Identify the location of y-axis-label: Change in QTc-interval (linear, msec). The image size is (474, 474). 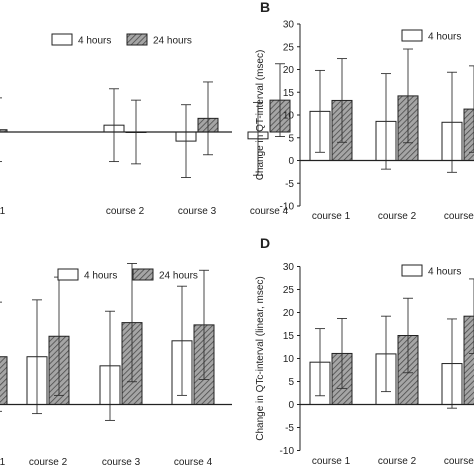
(260, 358).